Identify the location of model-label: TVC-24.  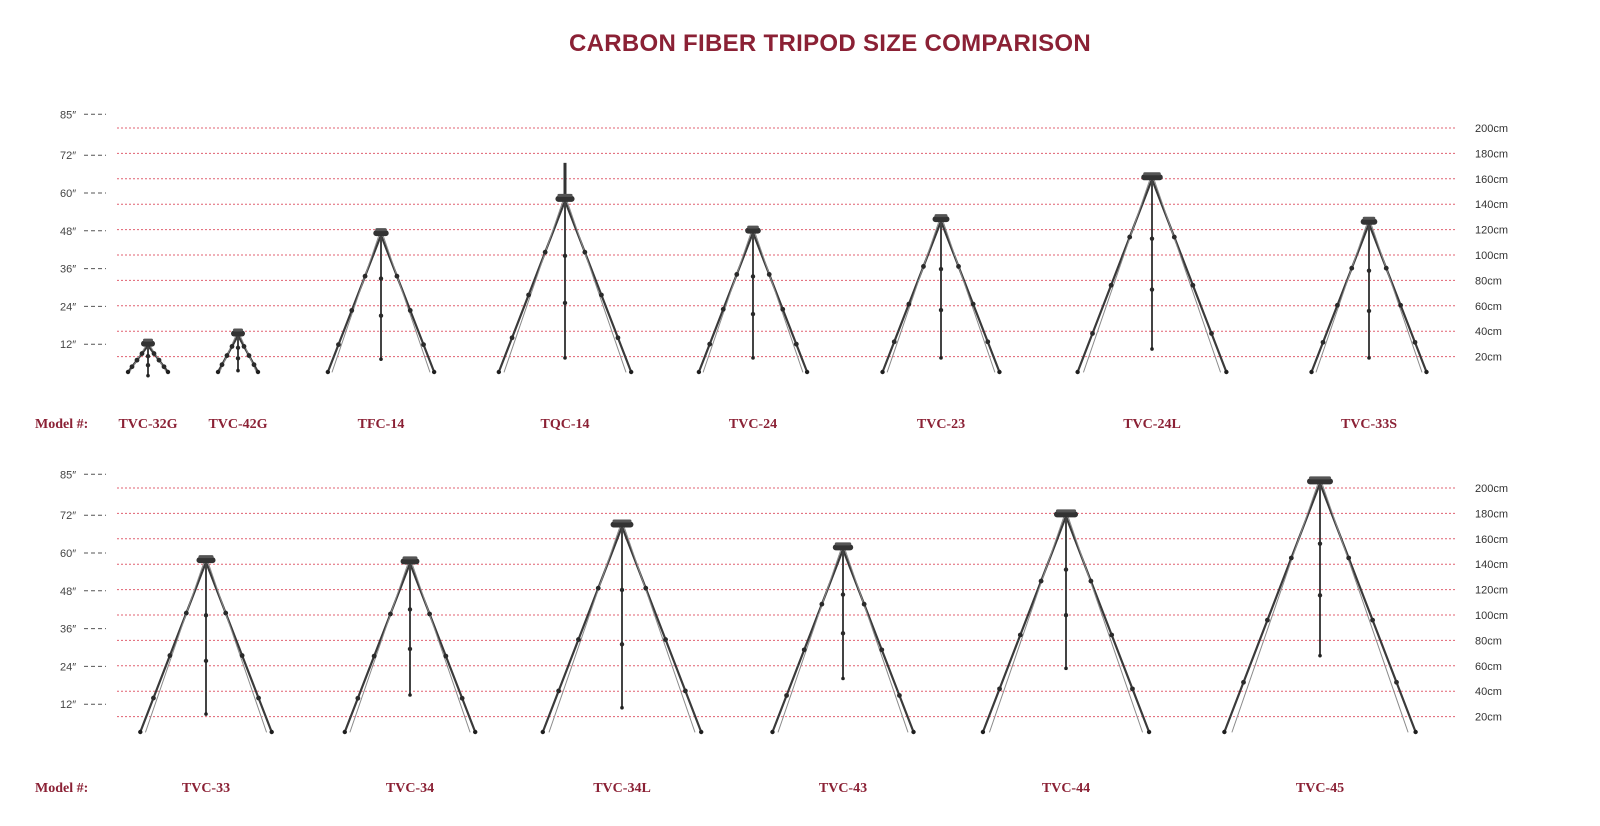
(753, 424).